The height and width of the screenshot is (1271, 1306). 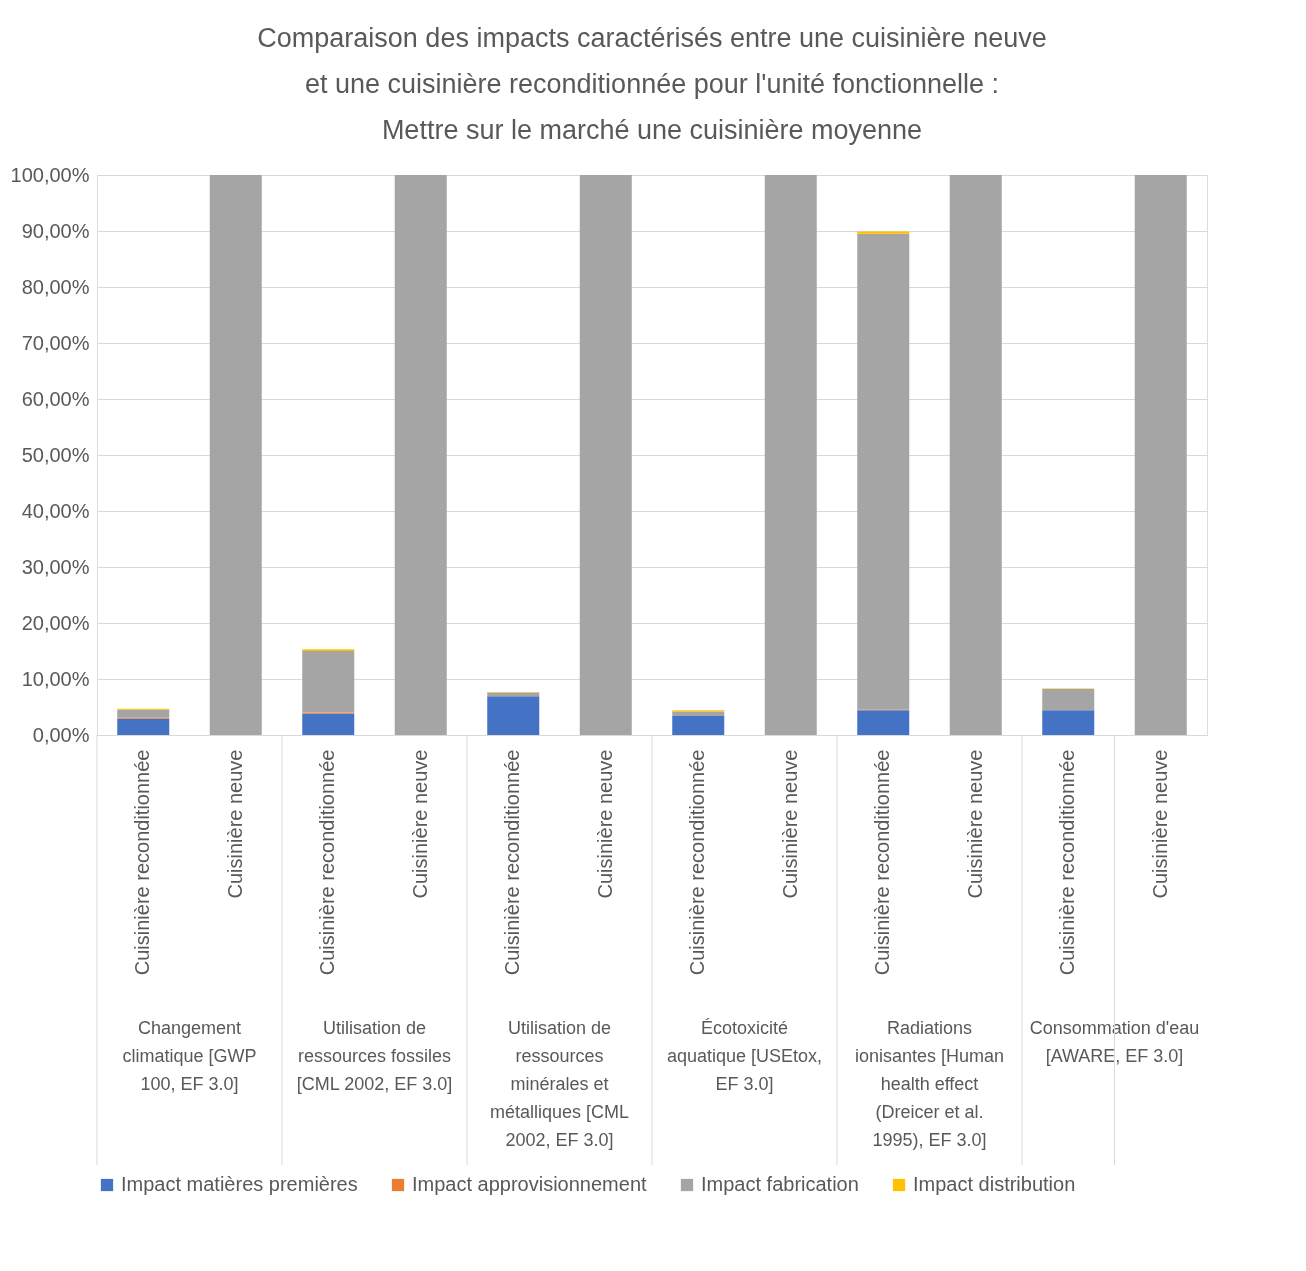 I want to click on legend-label: Impact matières premières, so click(x=239, y=1184).